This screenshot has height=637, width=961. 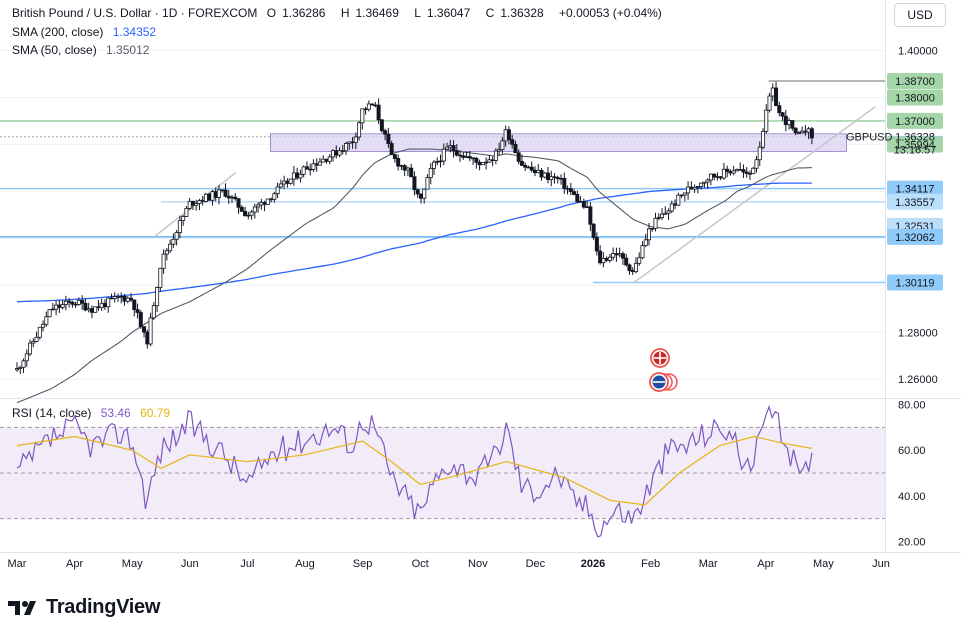 I want to click on level-label-text: 1.33557, so click(x=915, y=203).